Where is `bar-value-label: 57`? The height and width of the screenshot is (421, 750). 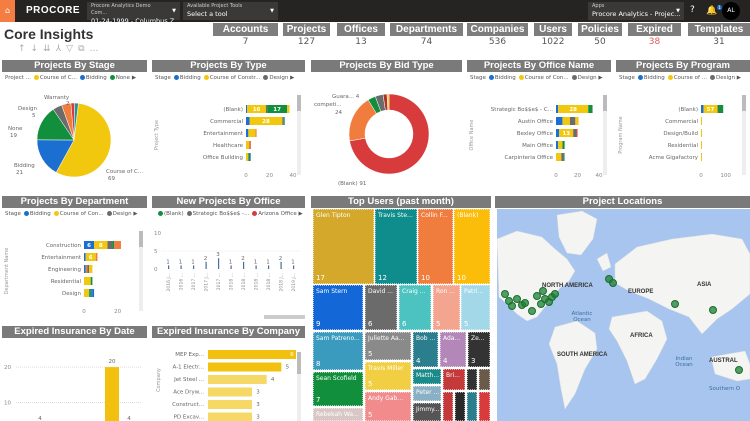 bar-value-label: 57 is located at coordinates (711, 110).